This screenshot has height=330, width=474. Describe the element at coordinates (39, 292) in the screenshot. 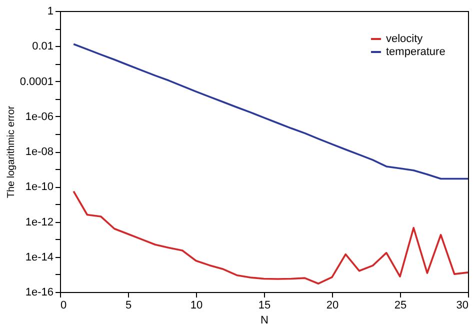

I see `y-tick-label: 1e-16` at that location.